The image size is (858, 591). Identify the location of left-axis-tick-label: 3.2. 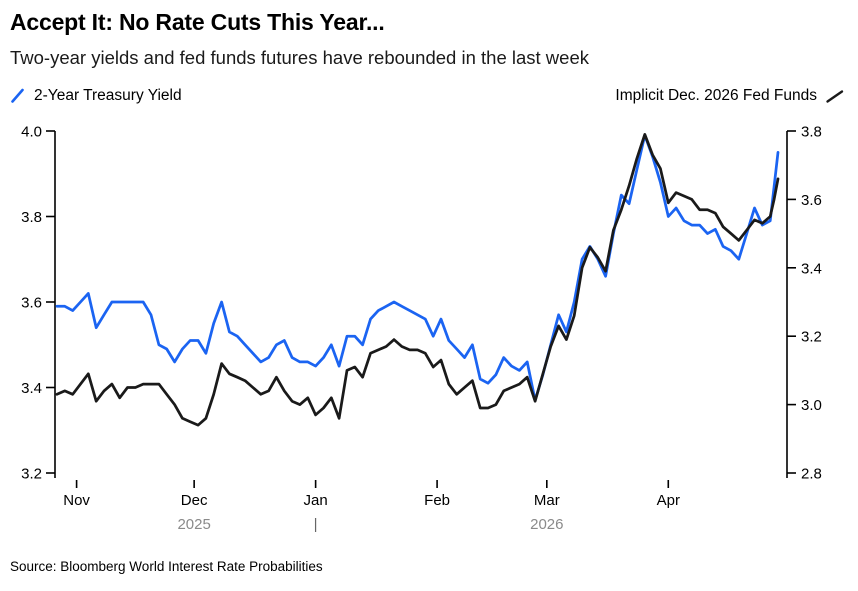
(31, 474).